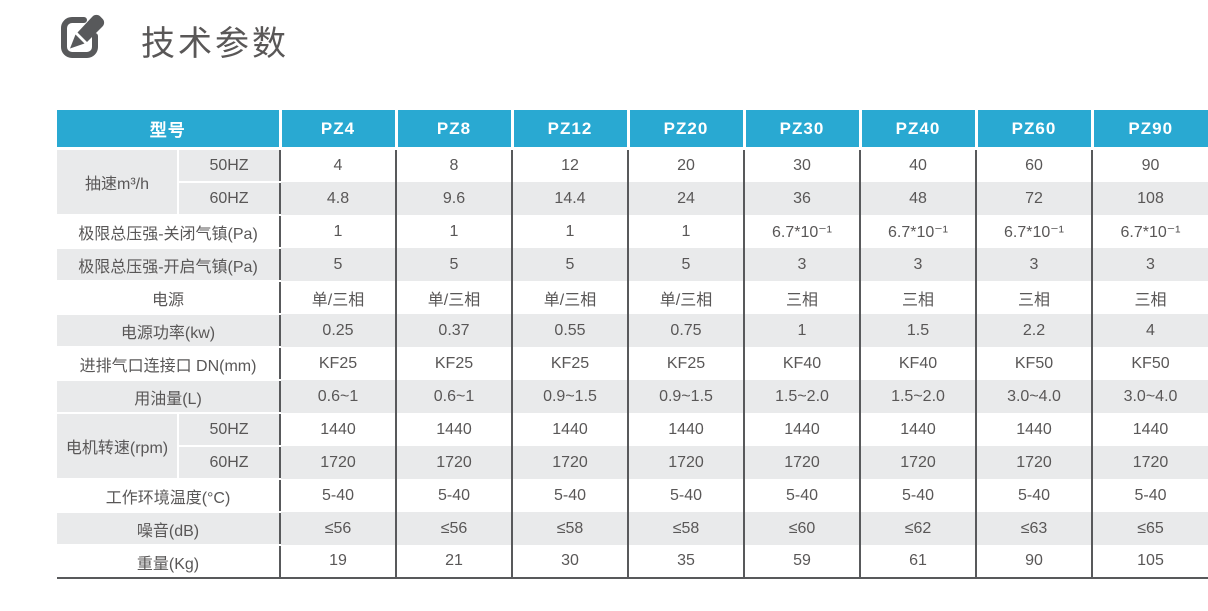 The height and width of the screenshot is (611, 1208). Describe the element at coordinates (917, 130) in the screenshot. I see `col-header-pz40: PZ40` at that location.